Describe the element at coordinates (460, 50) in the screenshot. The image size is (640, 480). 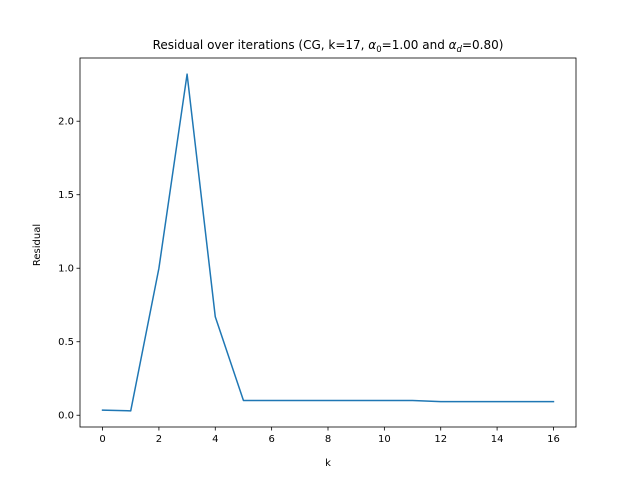
I see `title-alphad-subscript: d` at that location.